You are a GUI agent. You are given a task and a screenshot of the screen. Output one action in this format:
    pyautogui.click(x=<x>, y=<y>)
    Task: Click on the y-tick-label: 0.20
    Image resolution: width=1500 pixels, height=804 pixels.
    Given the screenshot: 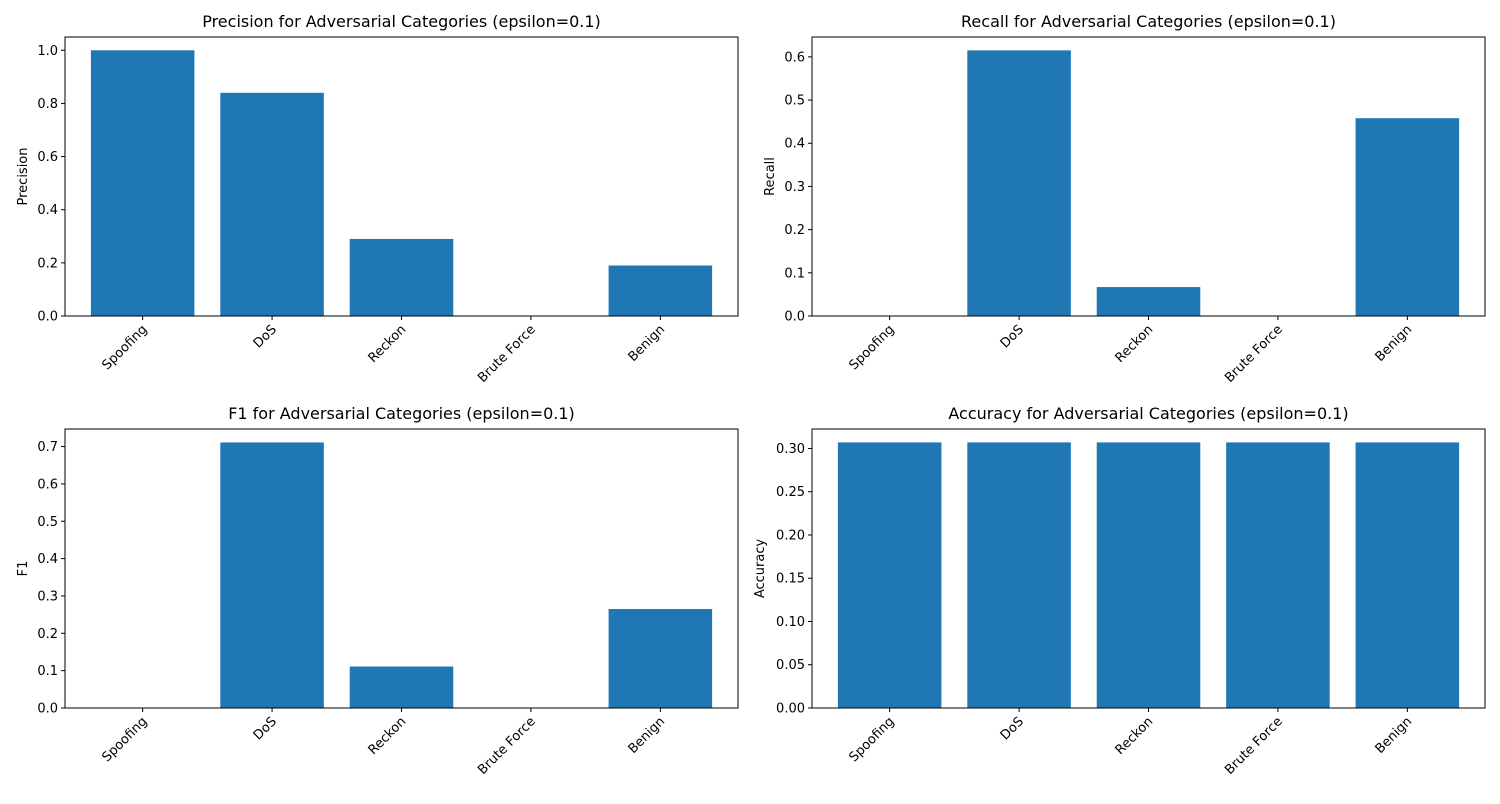 What is the action you would take?
    pyautogui.click(x=790, y=535)
    